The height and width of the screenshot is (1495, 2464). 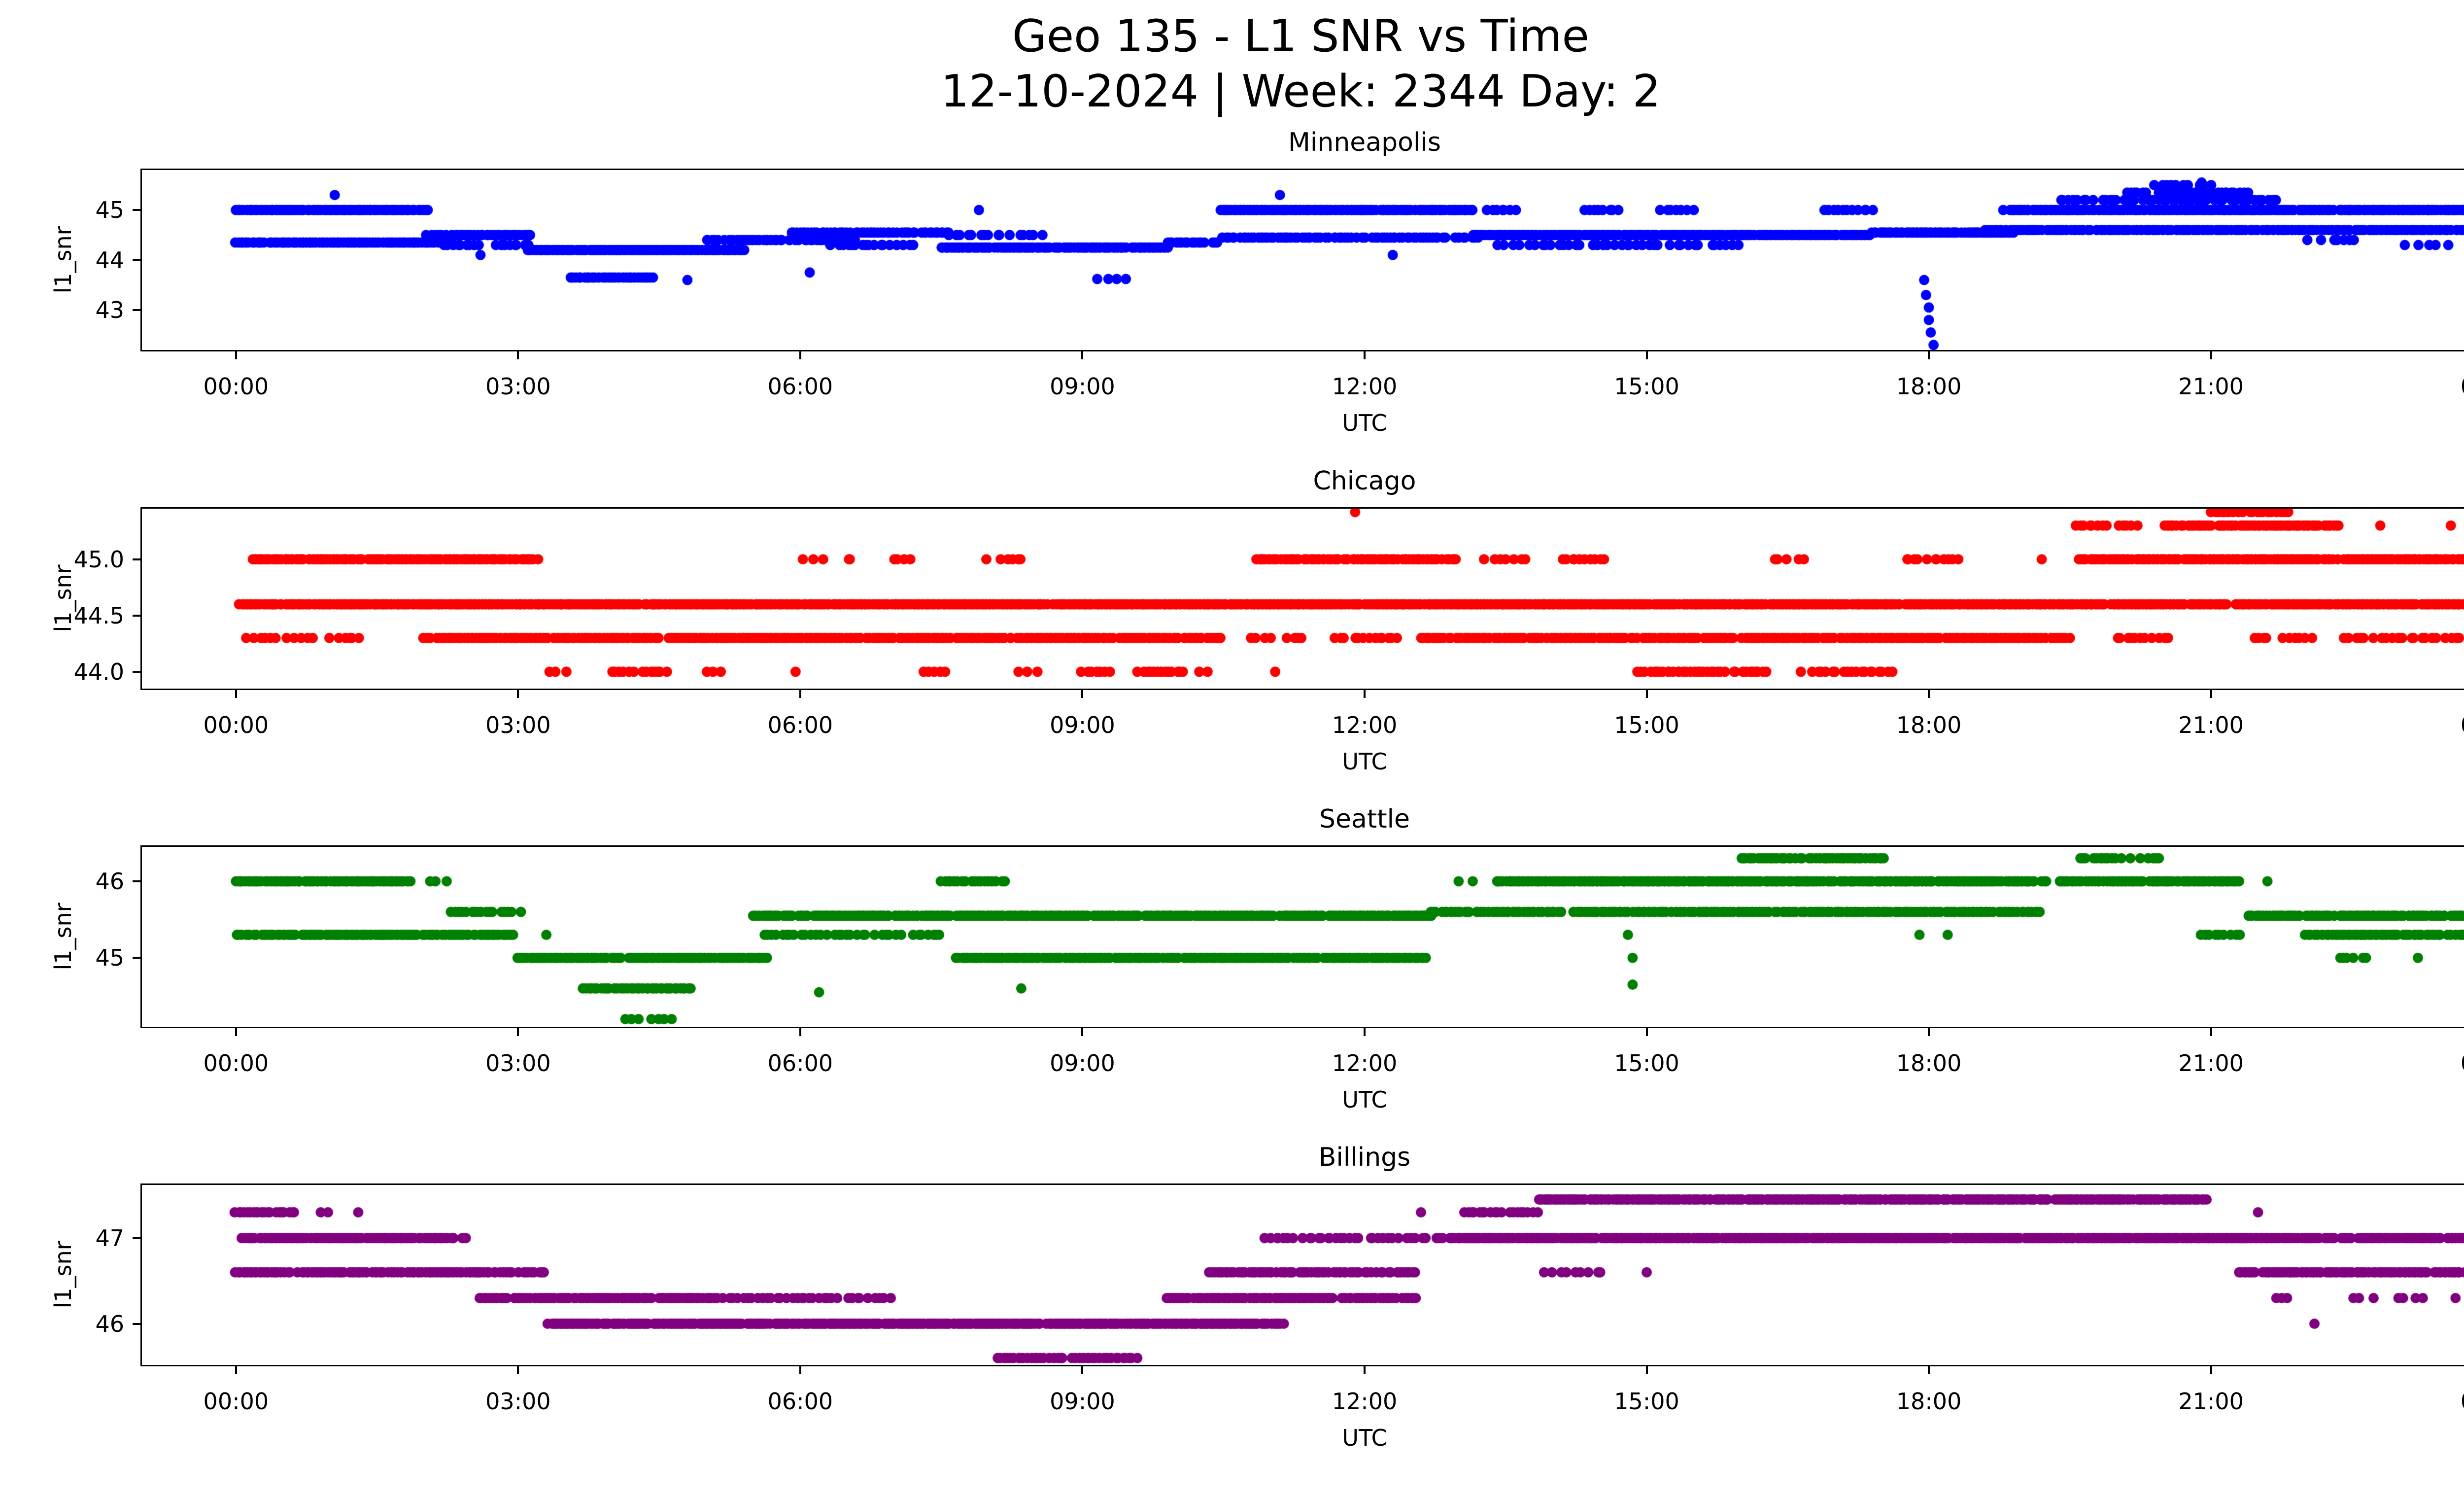 What do you see at coordinates (109, 1238) in the screenshot?
I see `y-tick-label: 47` at bounding box center [109, 1238].